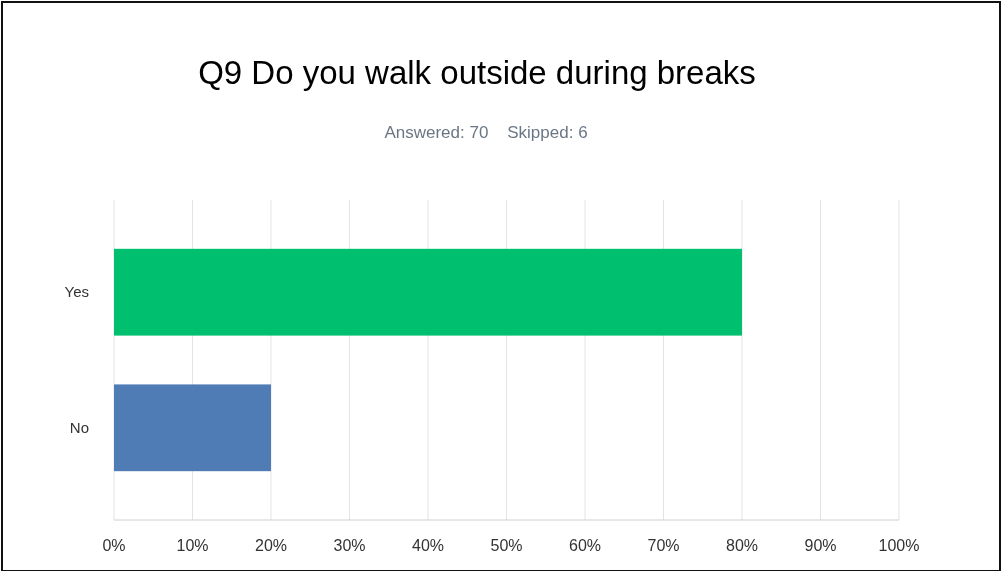 This screenshot has height=571, width=1002. I want to click on x-tick-label: 40%, so click(428, 545).